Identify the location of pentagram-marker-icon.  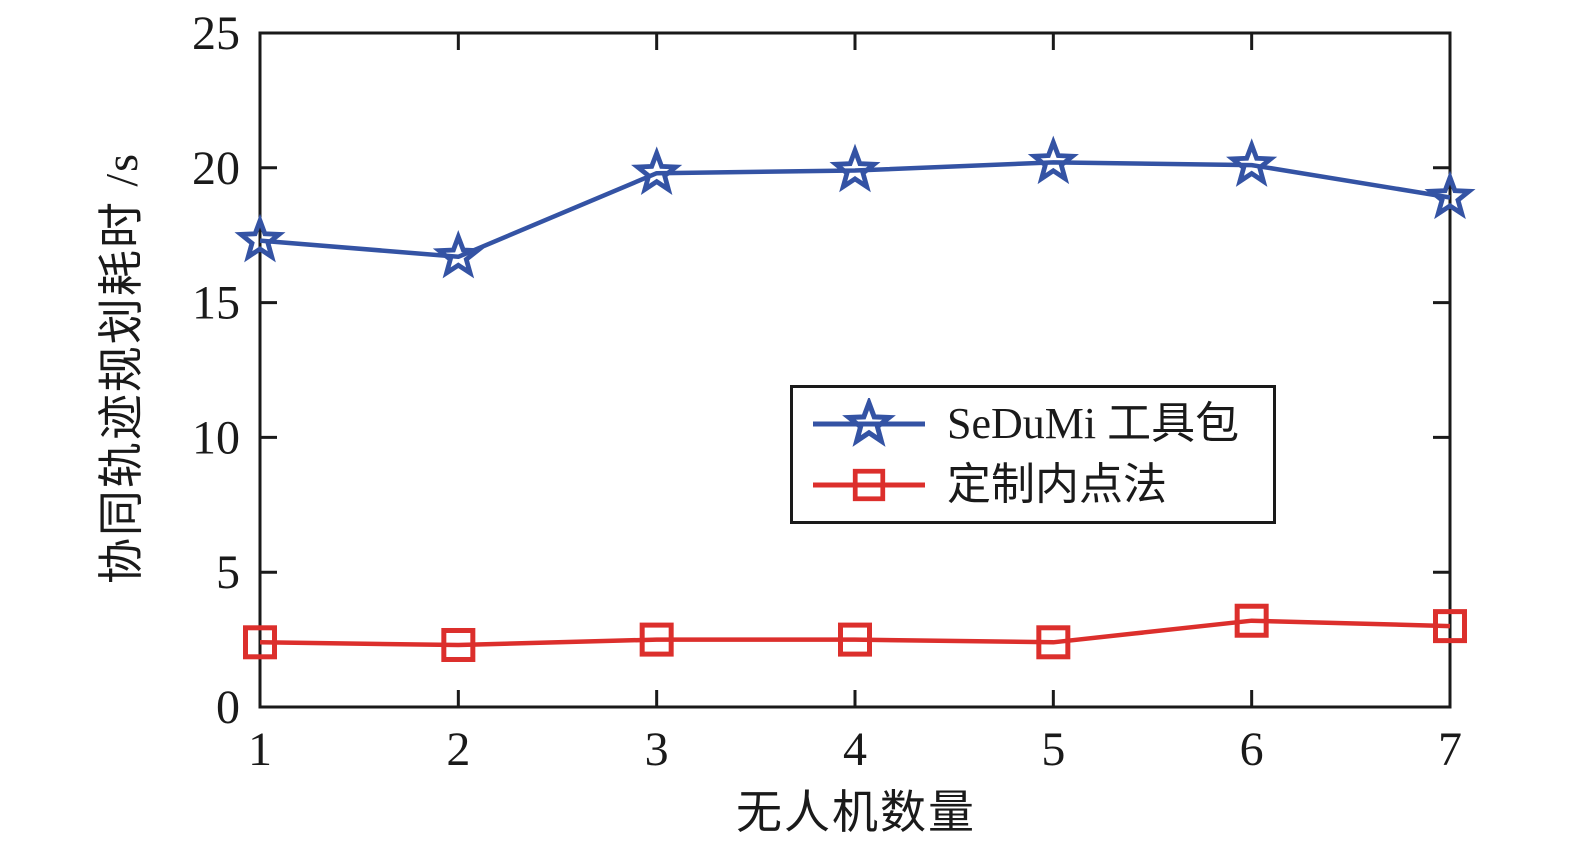
(869, 422).